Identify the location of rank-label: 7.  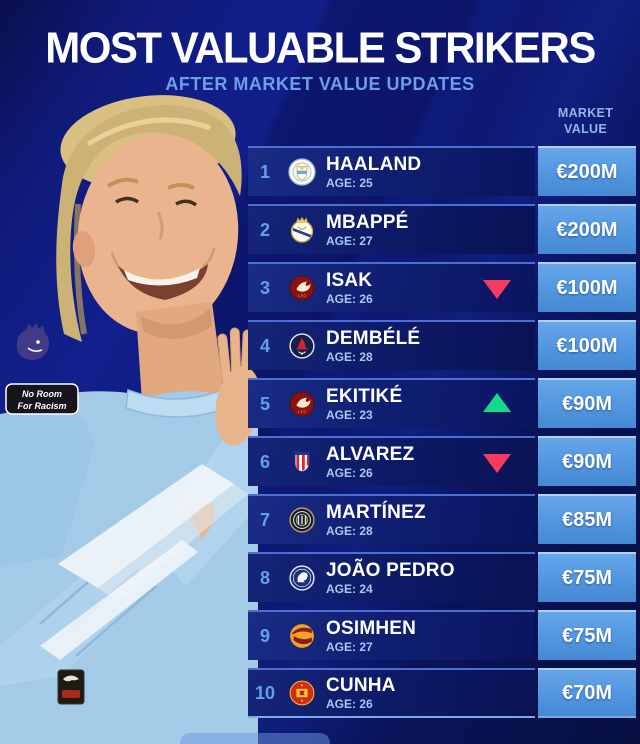
(264, 519).